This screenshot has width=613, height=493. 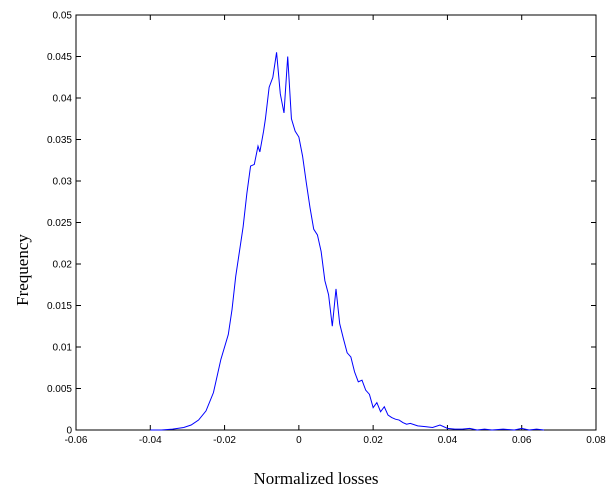 What do you see at coordinates (373, 440) in the screenshot?
I see `x-tick-label: 0.02` at bounding box center [373, 440].